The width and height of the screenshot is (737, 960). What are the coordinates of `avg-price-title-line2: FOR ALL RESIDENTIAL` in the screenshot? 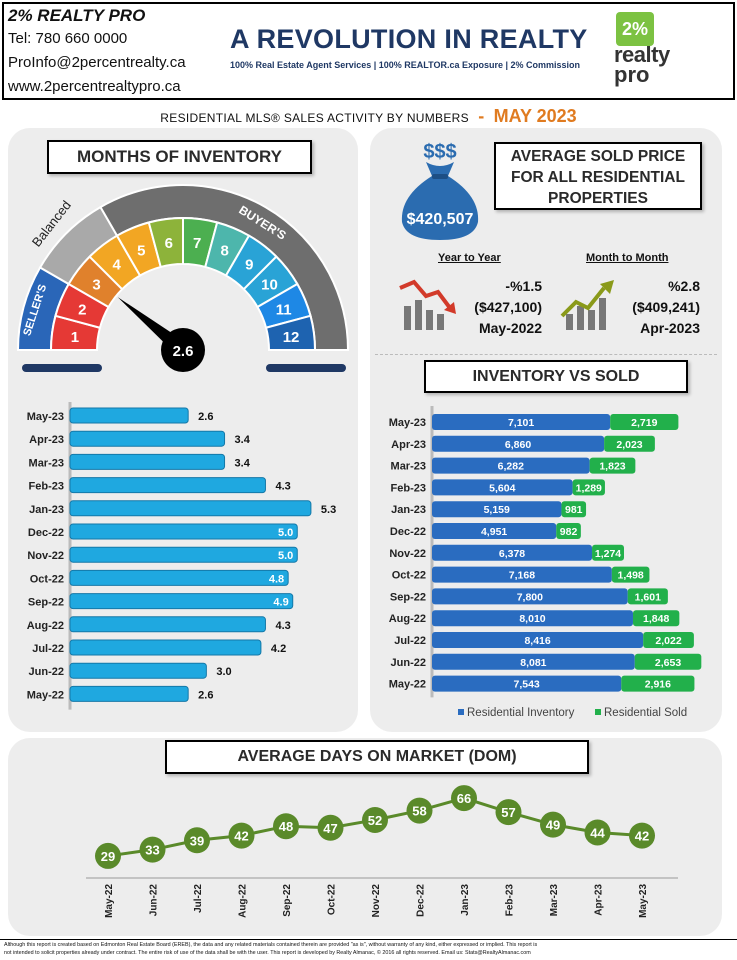 It's located at (598, 177).